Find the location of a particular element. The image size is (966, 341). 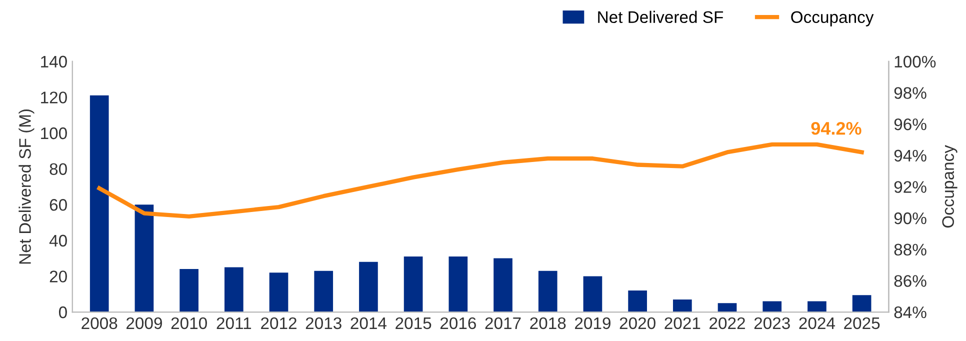

y2-tick-label: 88% is located at coordinates (910, 250).